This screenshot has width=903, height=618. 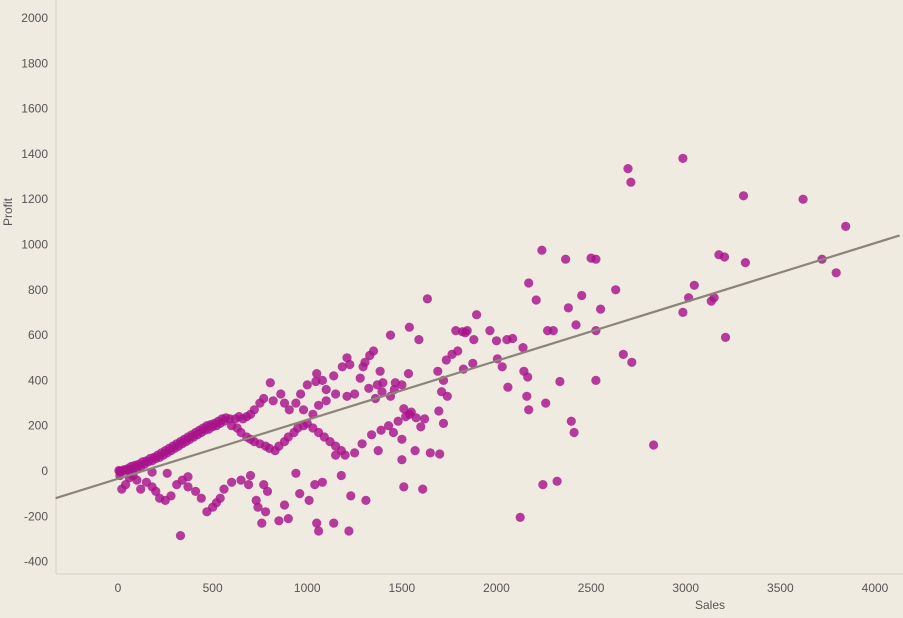 I want to click on y-tick-label: 0, so click(x=44, y=471).